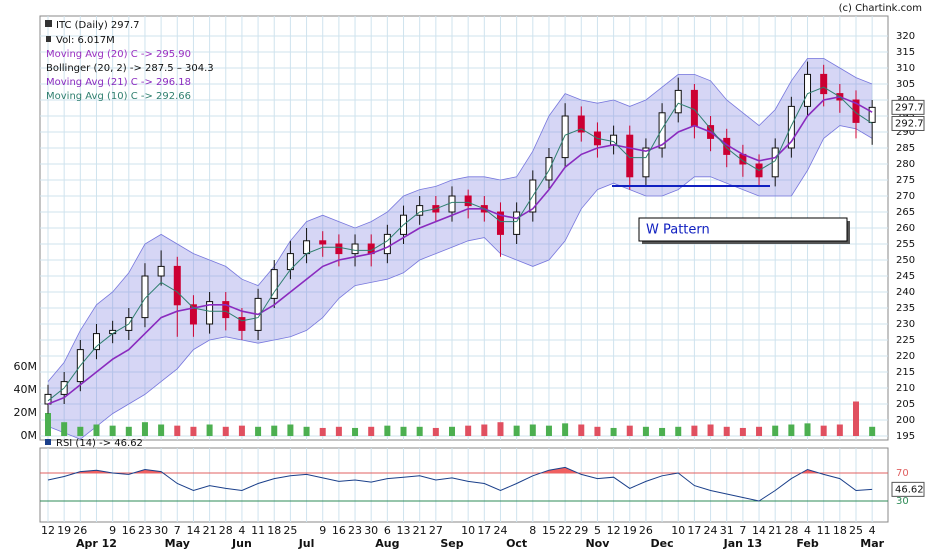 The height and width of the screenshot is (551, 930). Describe the element at coordinates (96, 543) in the screenshot. I see `month-label: Apr 12` at that location.